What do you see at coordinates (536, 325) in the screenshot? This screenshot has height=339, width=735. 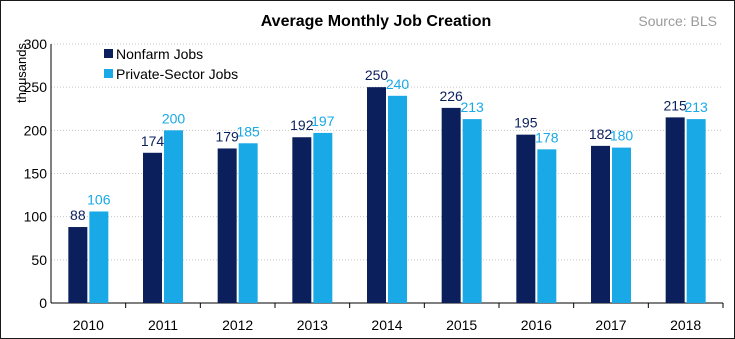 I see `x-tick-label: 2016` at bounding box center [536, 325].